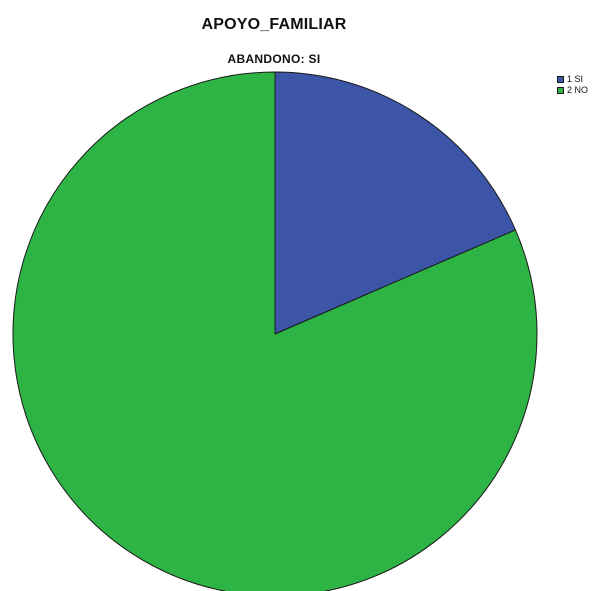 The image size is (600, 591). What do you see at coordinates (560, 79) in the screenshot?
I see `legend-swatch-si` at bounding box center [560, 79].